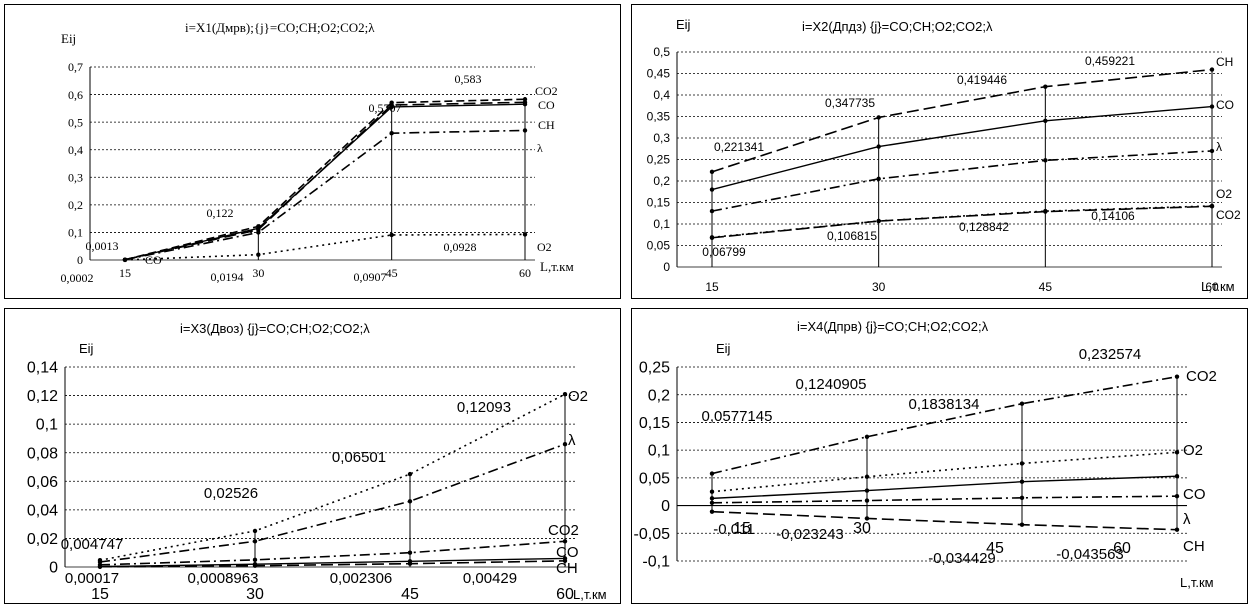 The width and height of the screenshot is (1252, 608). What do you see at coordinates (223, 578) in the screenshot?
I see `data-label: 0,0008963` at bounding box center [223, 578].